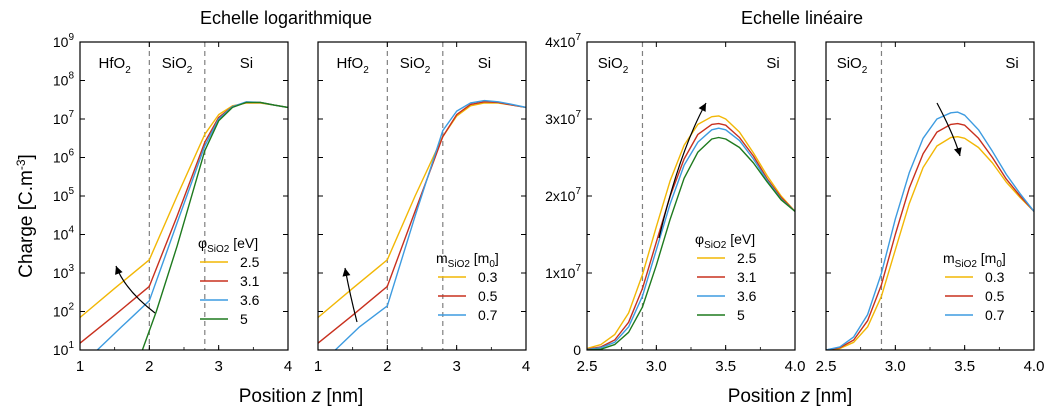 The height and width of the screenshot is (412, 1048). I want to click on y-tick-label: 3x10⁷, so click(563, 118).